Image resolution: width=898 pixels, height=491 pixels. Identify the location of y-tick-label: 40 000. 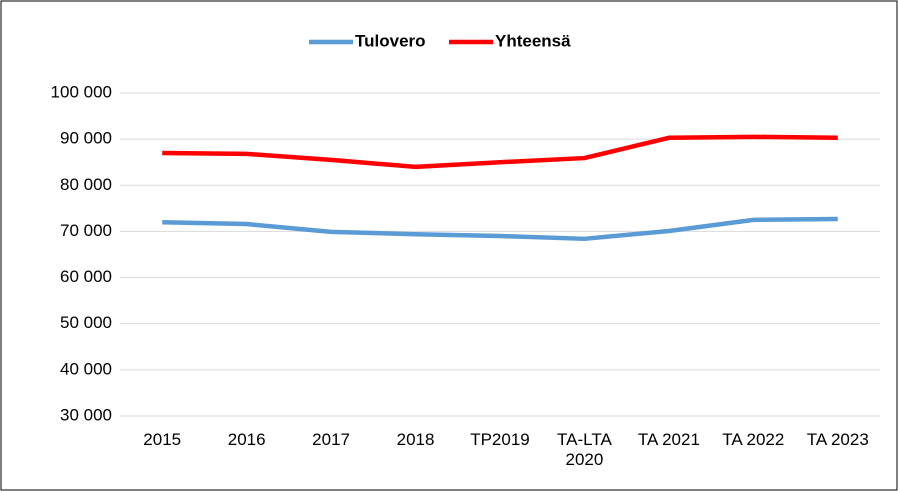
(86, 368).